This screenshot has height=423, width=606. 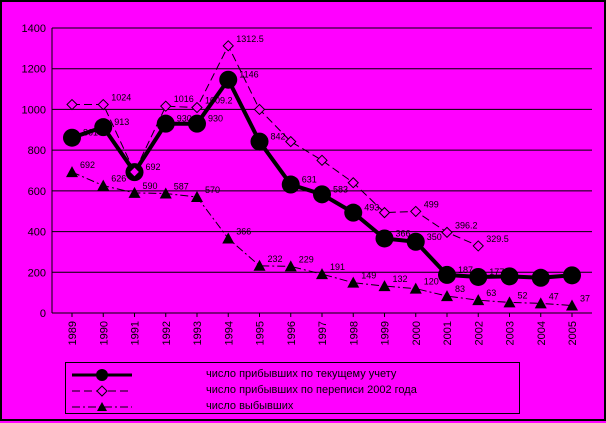 I want to click on x-tick-label: 2002, so click(x=479, y=333).